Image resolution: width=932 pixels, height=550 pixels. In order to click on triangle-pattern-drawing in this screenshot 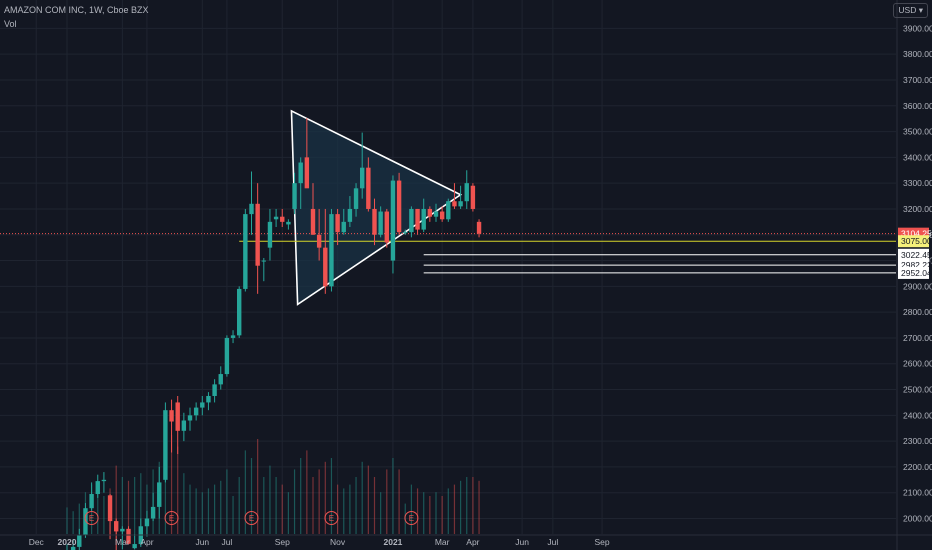, I will do `click(376, 207)`.